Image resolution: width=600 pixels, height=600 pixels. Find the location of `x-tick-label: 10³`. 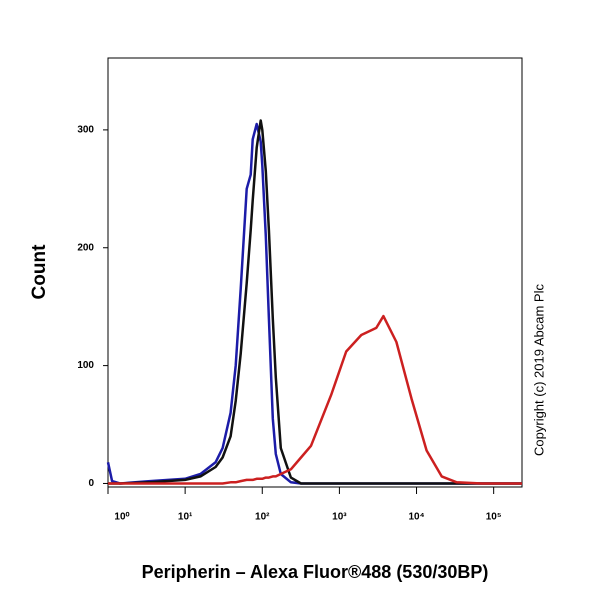

x-tick-label: 10³ is located at coordinates (339, 517).